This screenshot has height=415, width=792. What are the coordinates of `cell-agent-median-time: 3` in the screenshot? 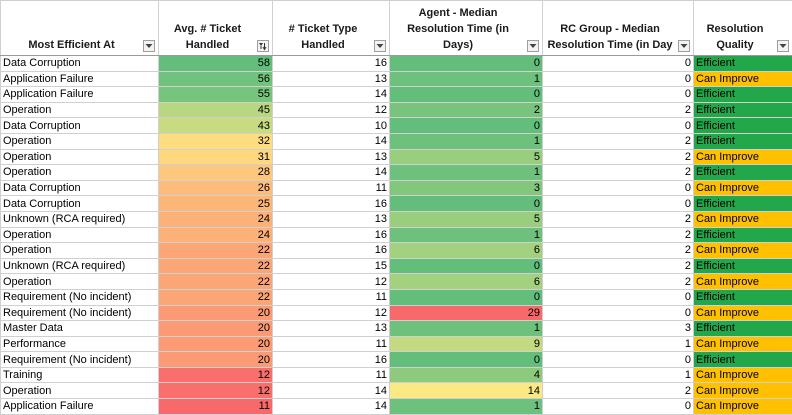 It's located at (466, 188).